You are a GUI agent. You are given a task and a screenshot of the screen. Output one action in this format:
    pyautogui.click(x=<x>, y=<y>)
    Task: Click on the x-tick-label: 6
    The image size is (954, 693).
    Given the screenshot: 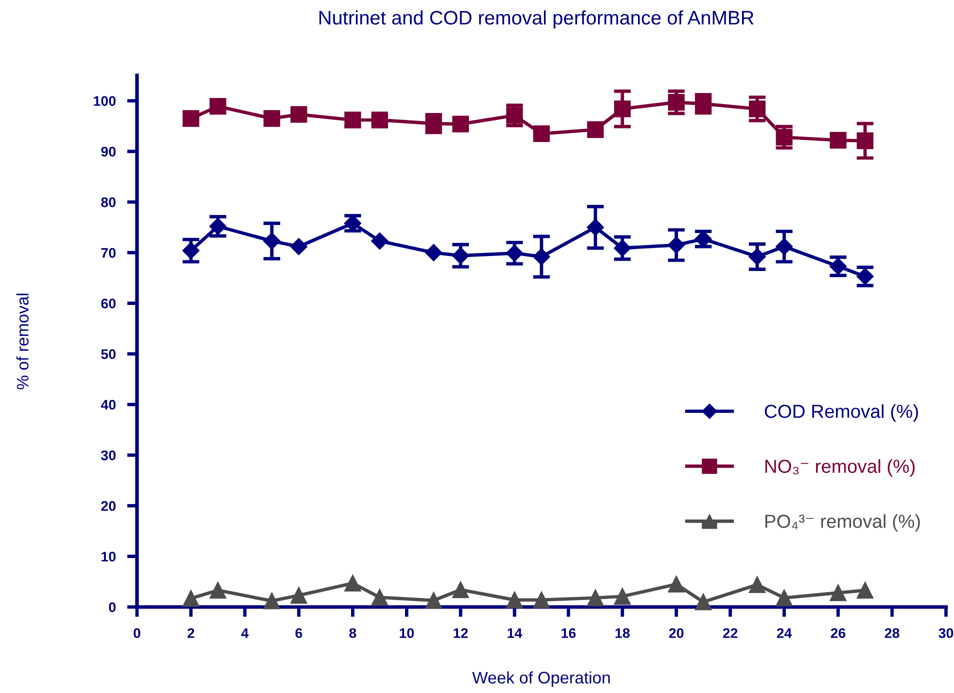 What is the action you would take?
    pyautogui.click(x=298, y=633)
    